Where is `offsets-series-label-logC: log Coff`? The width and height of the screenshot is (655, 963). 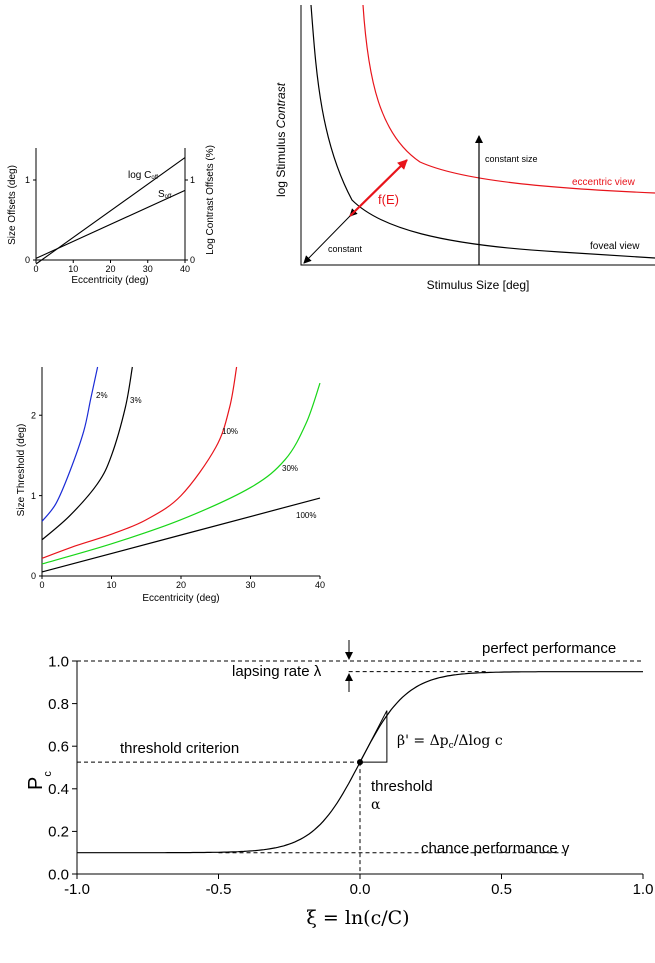 offsets-series-label-logC: log Coff is located at coordinates (143, 175).